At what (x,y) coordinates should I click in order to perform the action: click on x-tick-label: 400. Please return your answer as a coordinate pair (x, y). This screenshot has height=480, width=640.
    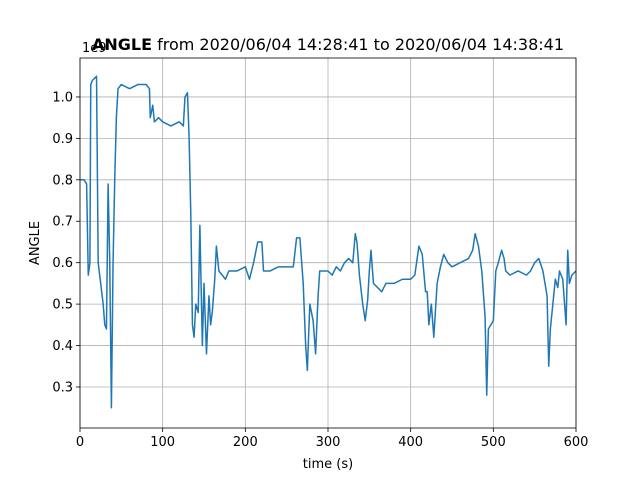
    Looking at the image, I should click on (410, 442).